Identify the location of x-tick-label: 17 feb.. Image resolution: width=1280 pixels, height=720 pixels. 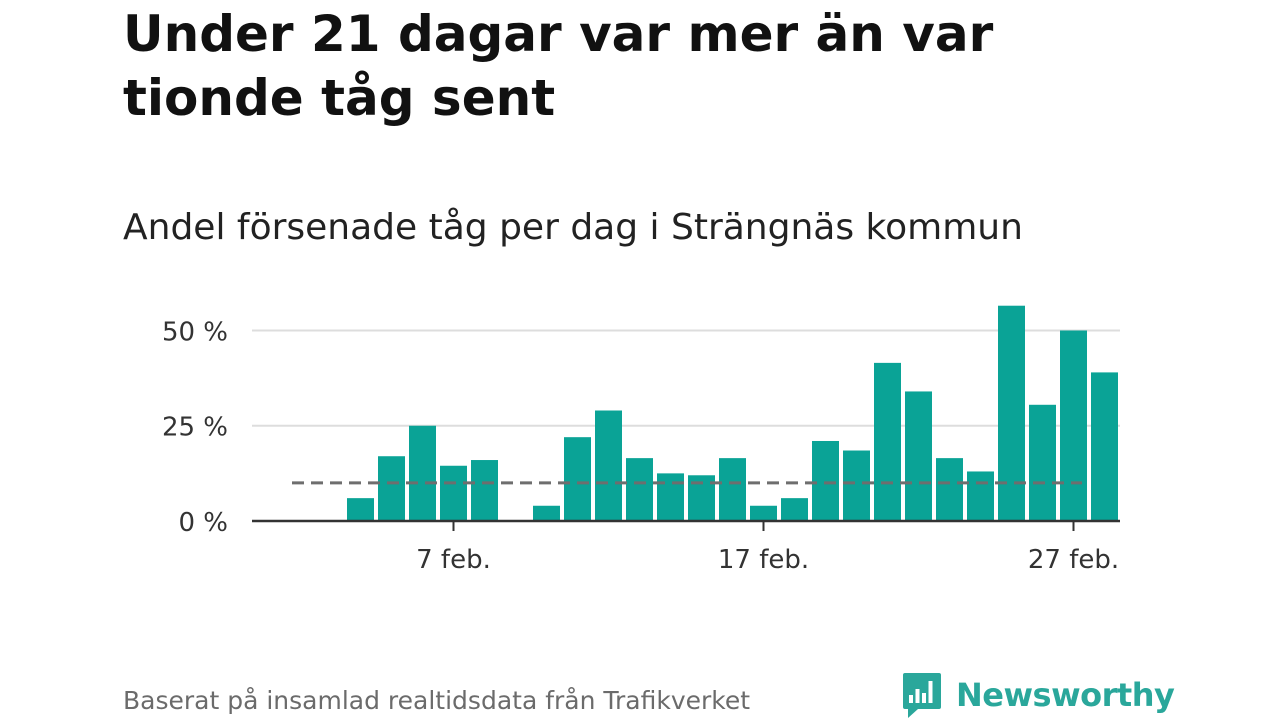
(763, 560).